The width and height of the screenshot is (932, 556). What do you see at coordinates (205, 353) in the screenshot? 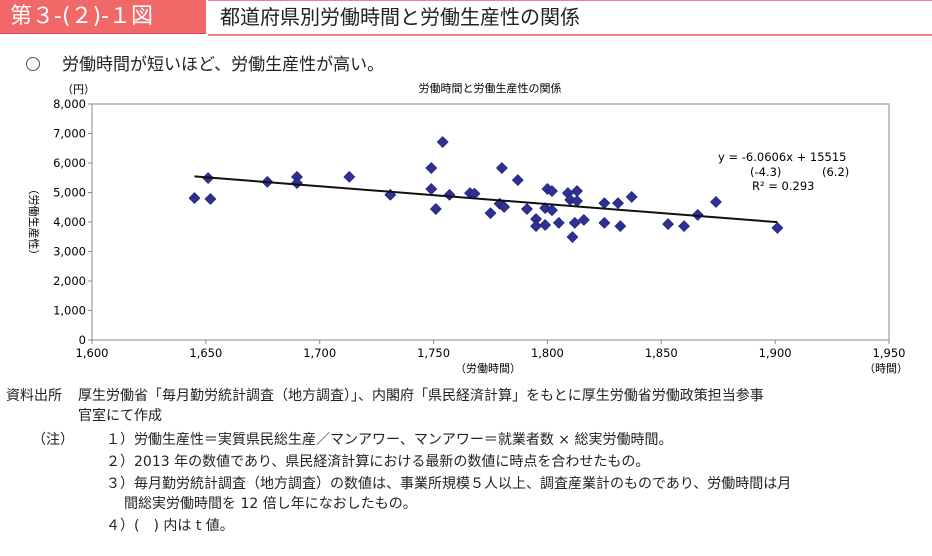
I see `x-tick-label: 1,650` at bounding box center [205, 353].